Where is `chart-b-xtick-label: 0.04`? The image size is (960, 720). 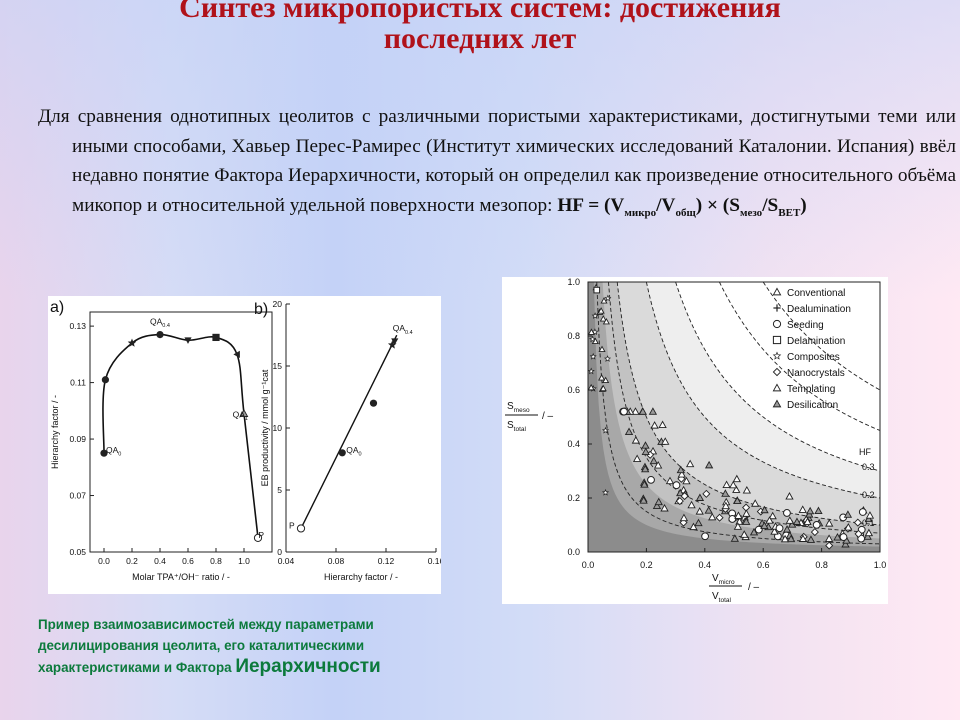 chart-b-xtick-label: 0.04 is located at coordinates (286, 561).